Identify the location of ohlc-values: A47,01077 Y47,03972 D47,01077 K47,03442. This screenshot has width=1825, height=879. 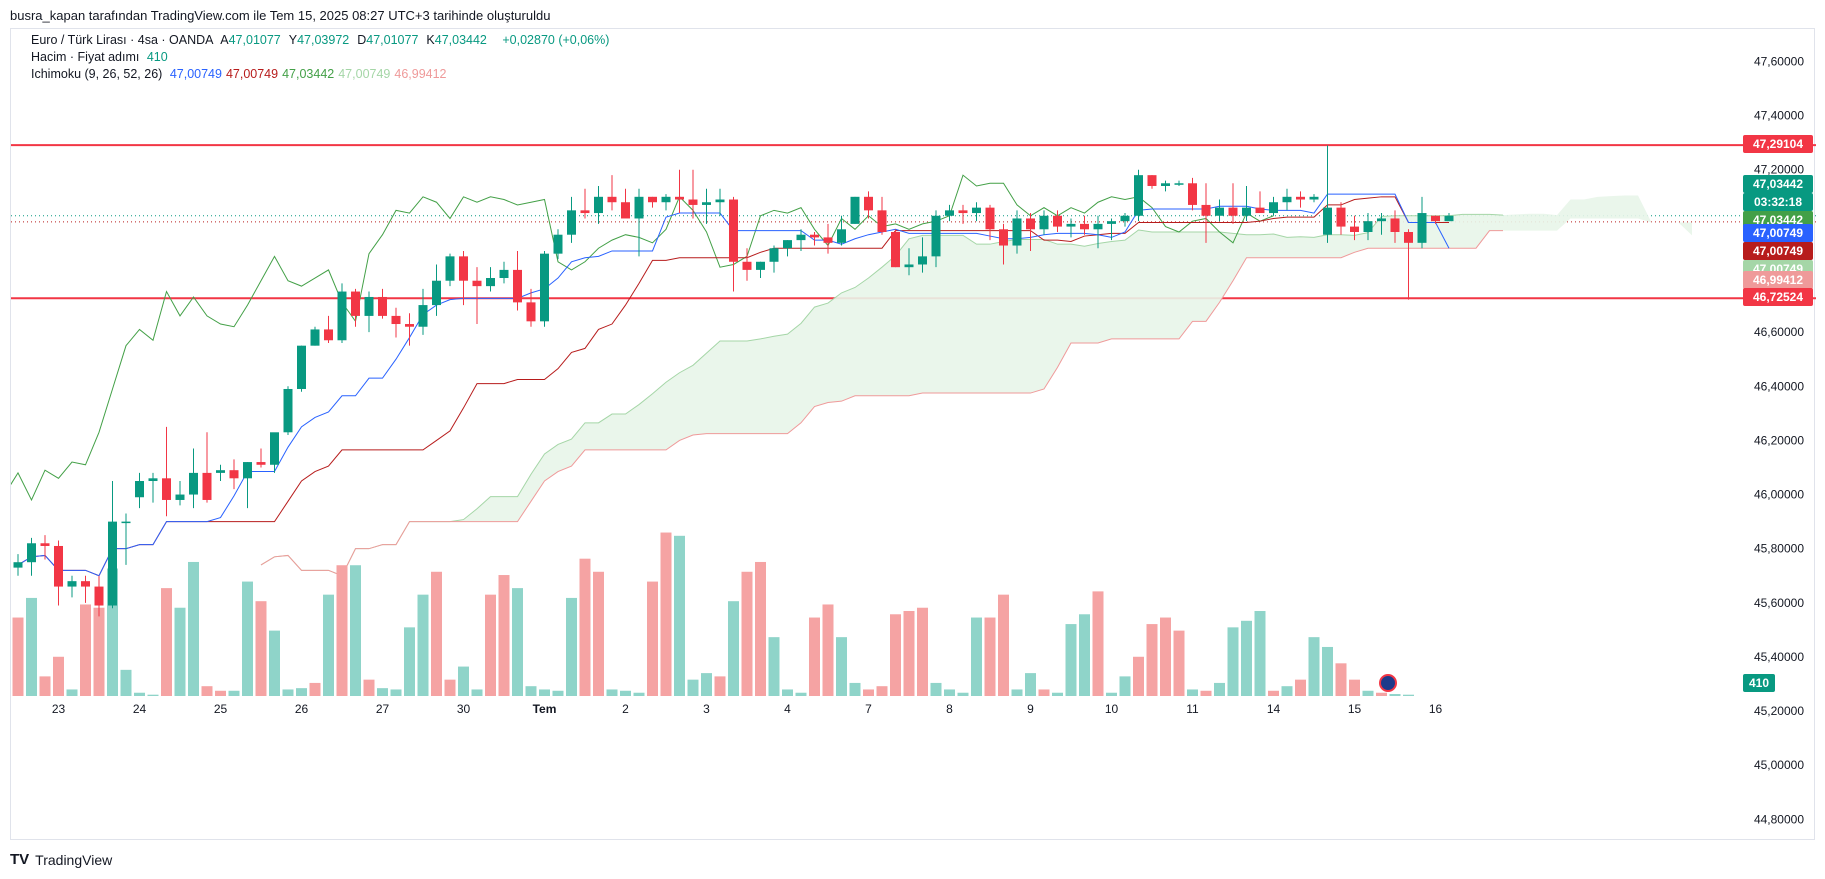
(357, 40).